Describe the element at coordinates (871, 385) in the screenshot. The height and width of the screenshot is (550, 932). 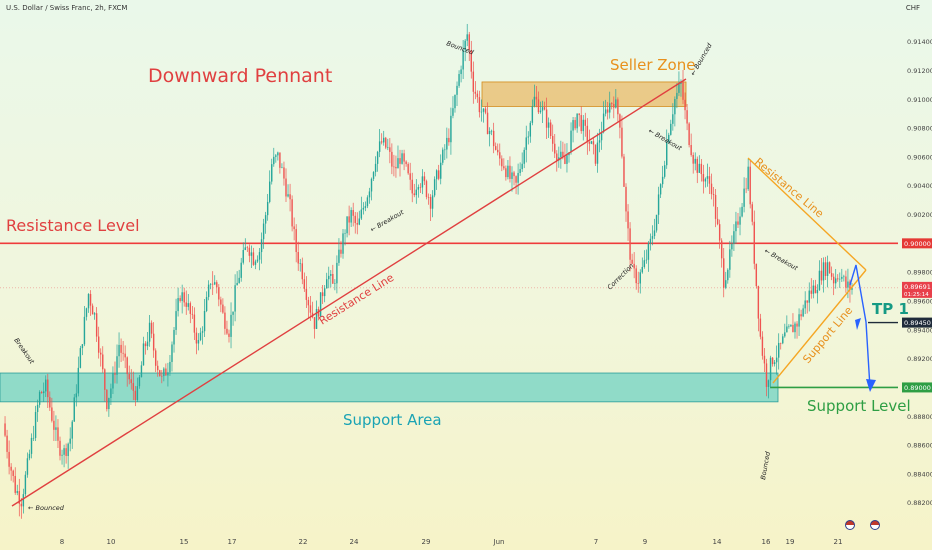
I see `projection-arrowhead` at that location.